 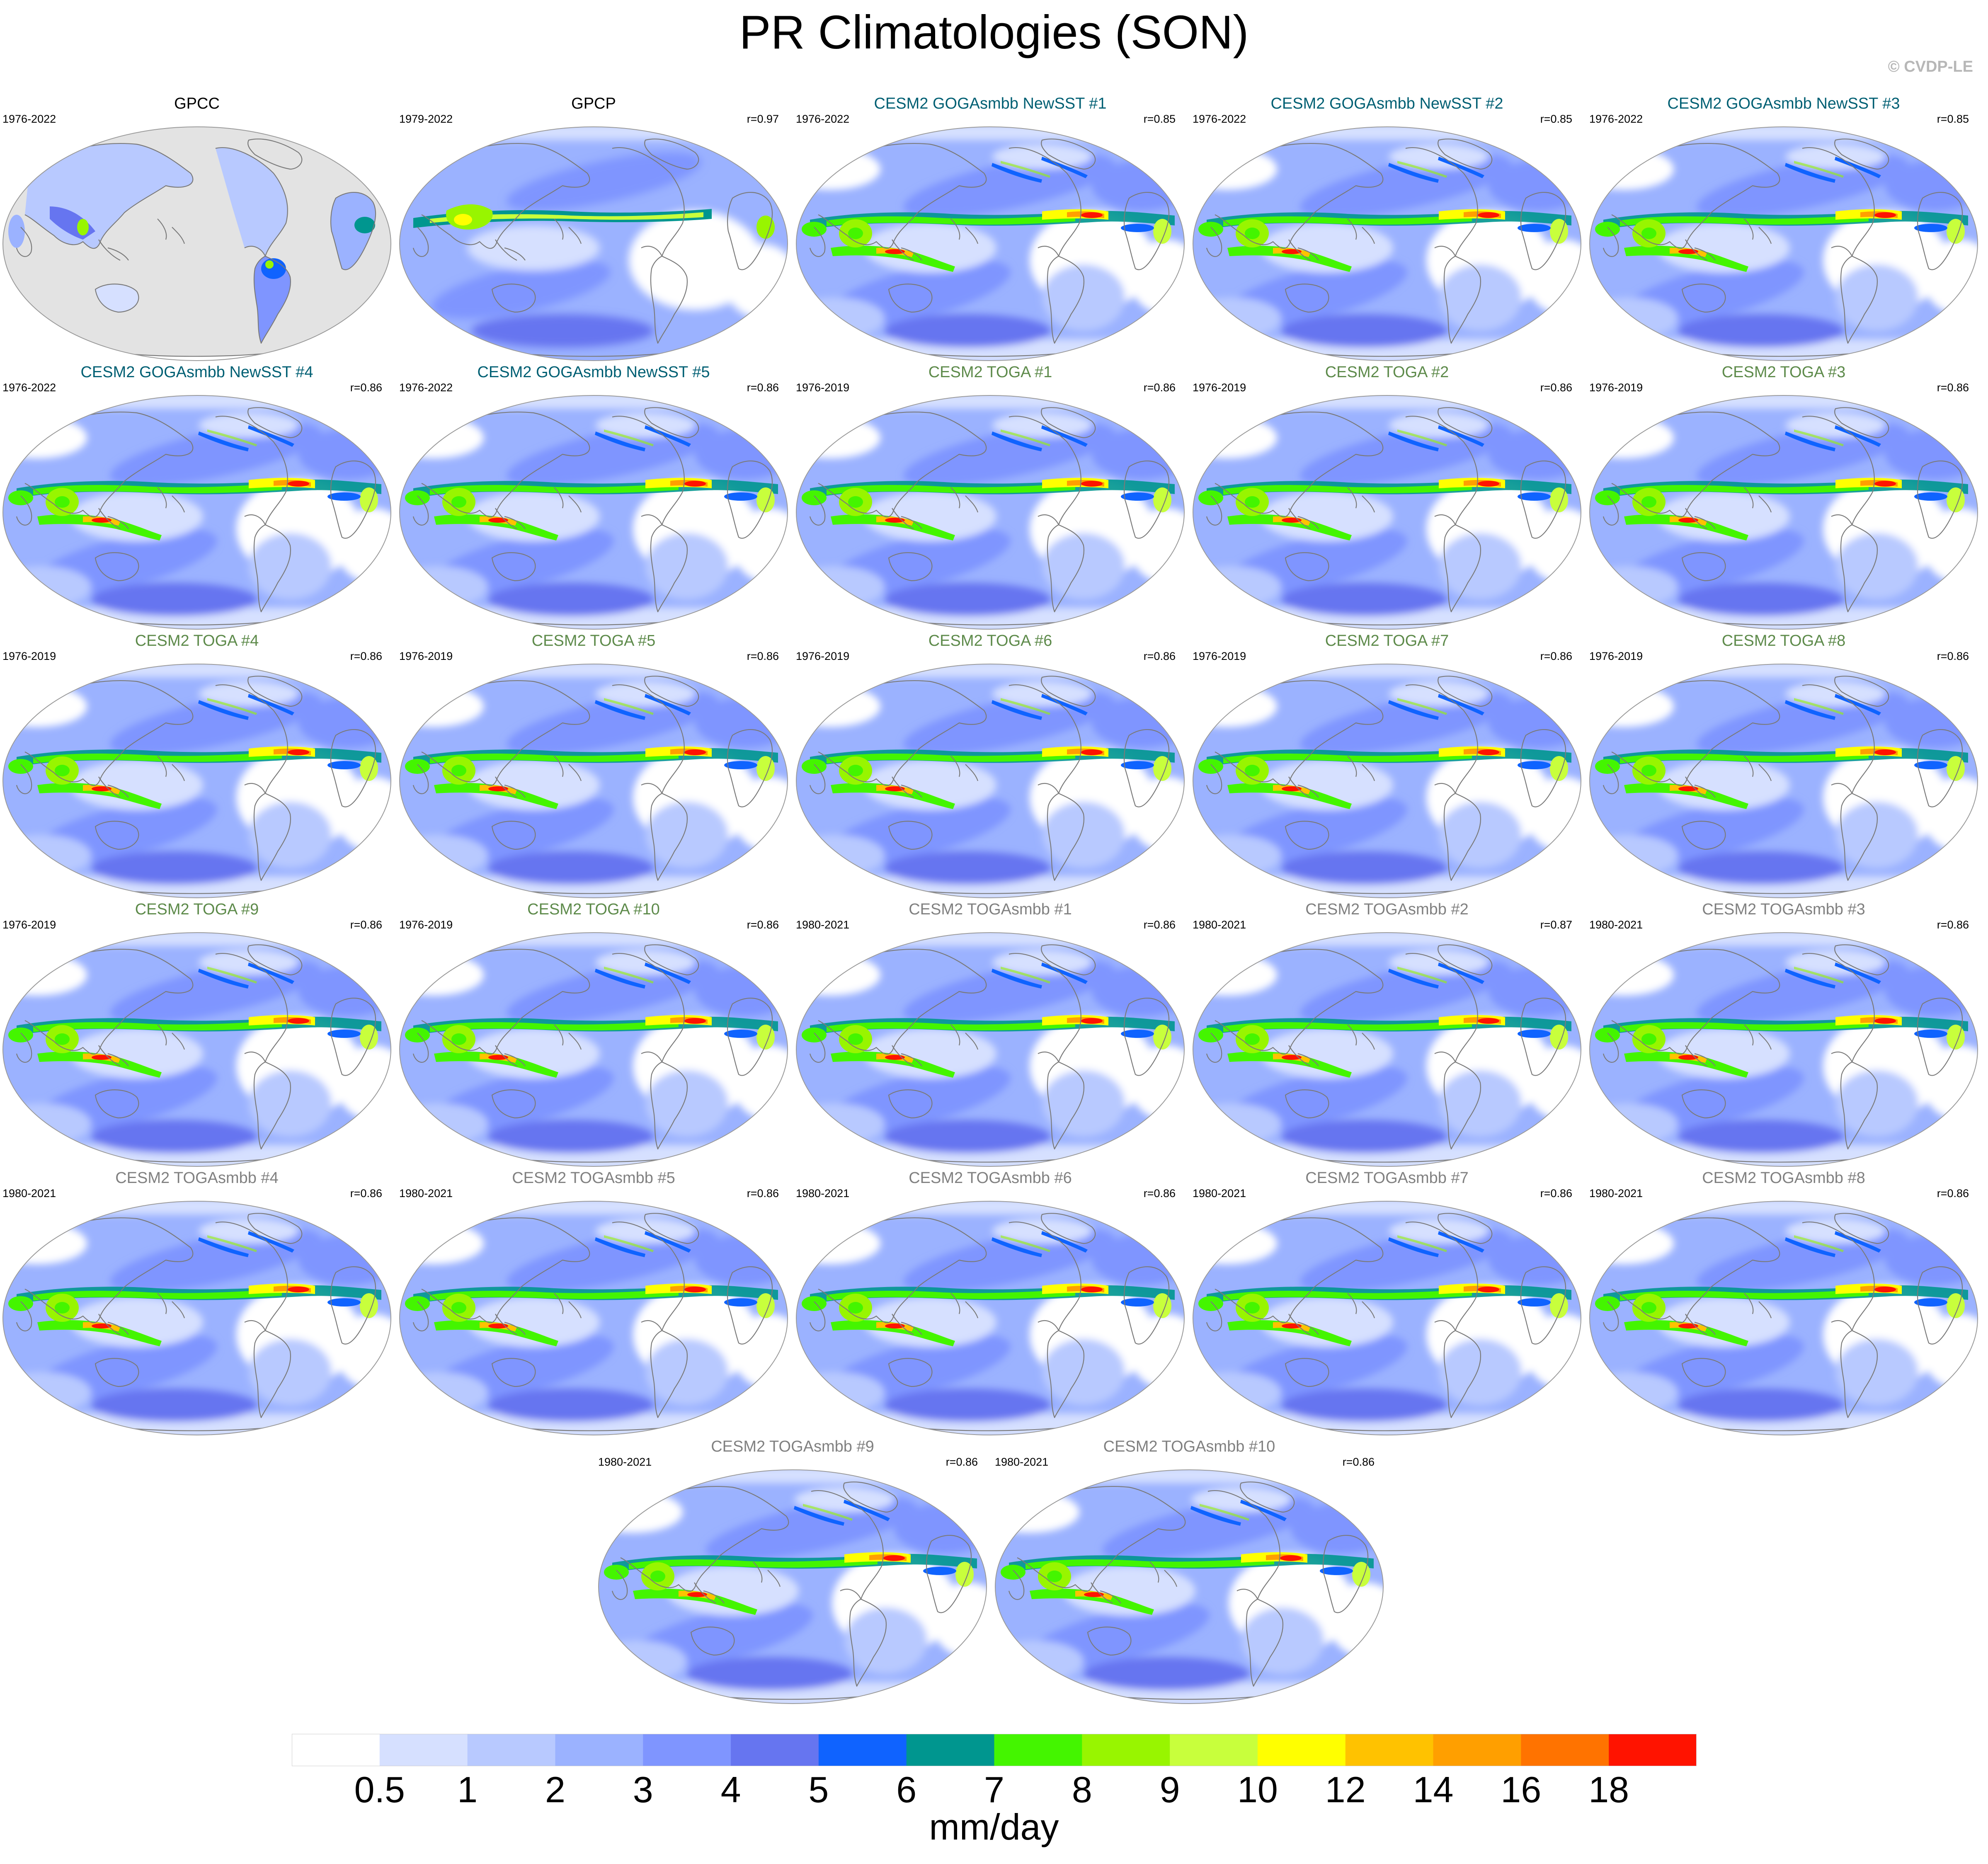 What do you see at coordinates (593, 1178) in the screenshot?
I see `panel-title: CESM2 TOGAsmbb #5` at bounding box center [593, 1178].